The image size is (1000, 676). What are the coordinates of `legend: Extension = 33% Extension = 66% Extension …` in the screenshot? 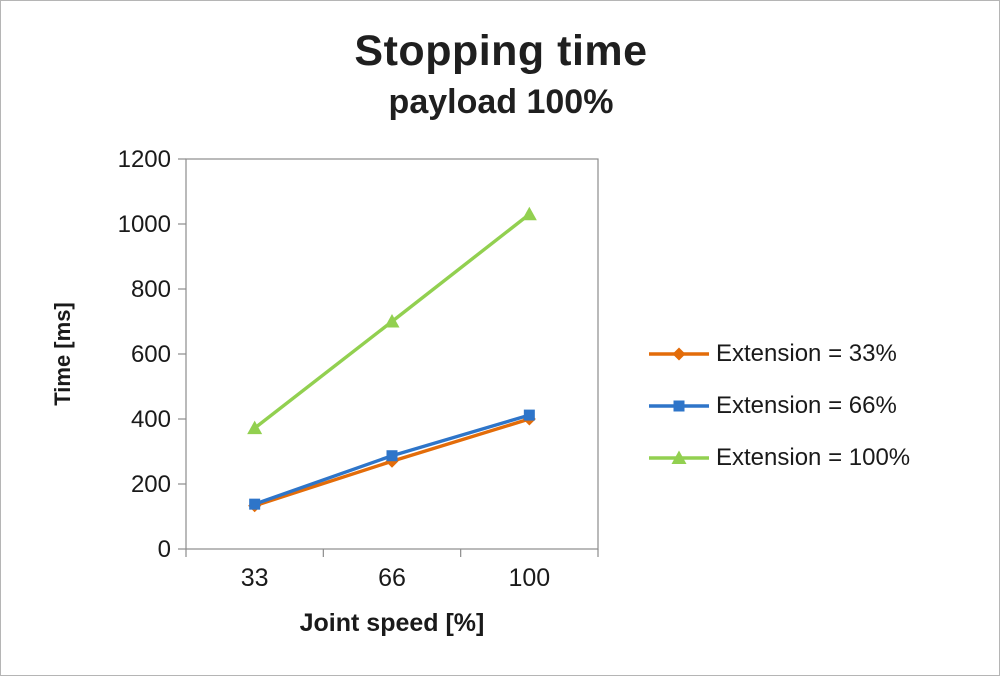 It's located at (779, 405).